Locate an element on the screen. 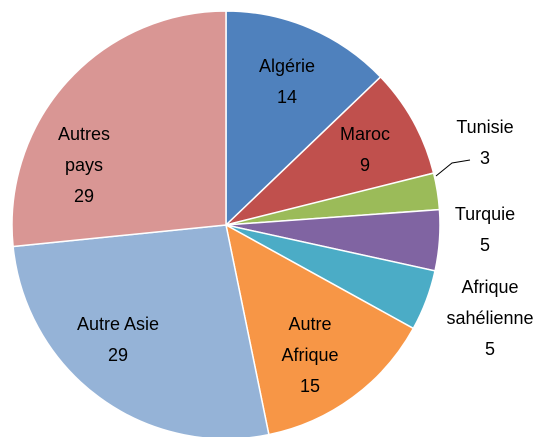 The height and width of the screenshot is (437, 544). value-label: 15 is located at coordinates (310, 386).